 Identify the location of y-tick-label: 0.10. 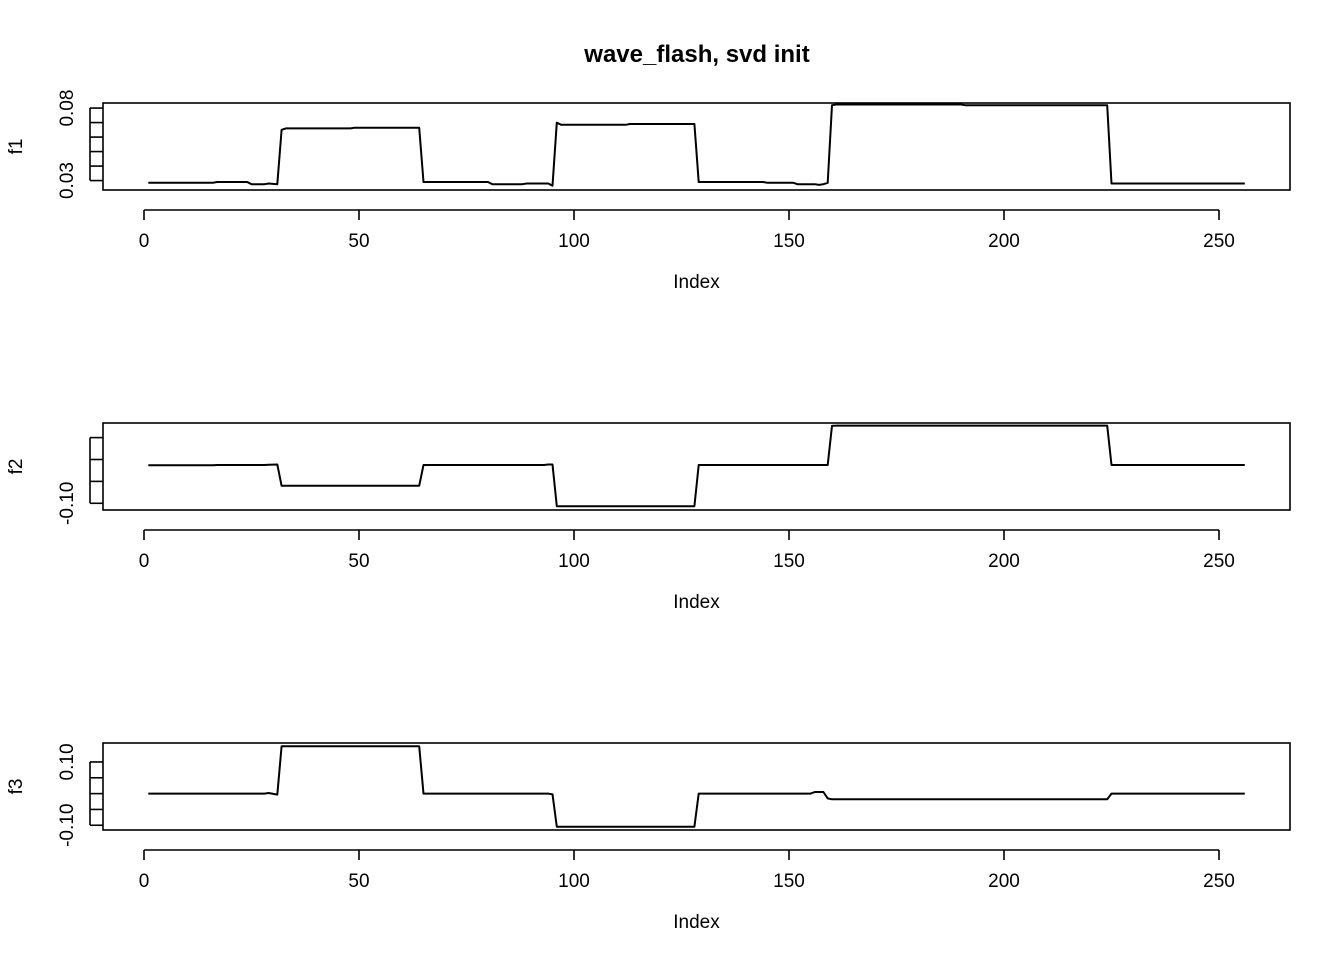
(67, 761).